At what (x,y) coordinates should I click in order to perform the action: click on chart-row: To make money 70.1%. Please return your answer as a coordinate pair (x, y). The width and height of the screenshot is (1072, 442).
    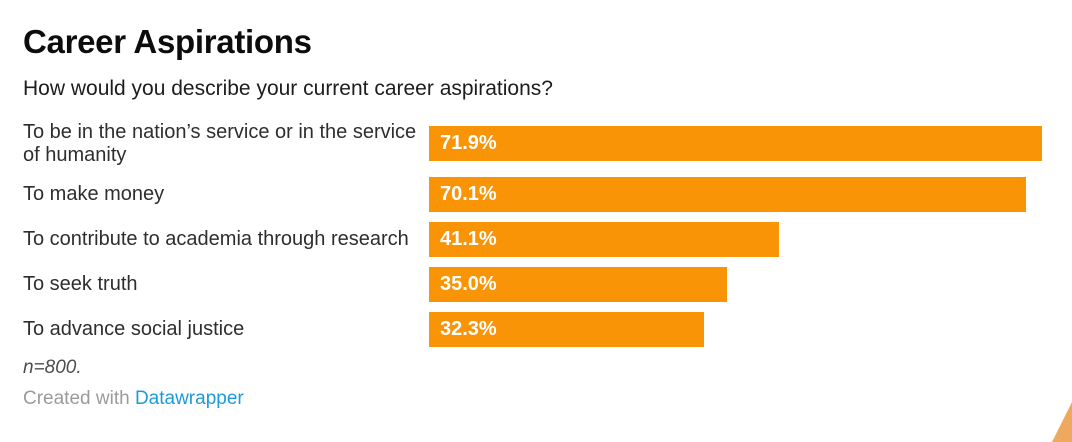
    Looking at the image, I should click on (545, 194).